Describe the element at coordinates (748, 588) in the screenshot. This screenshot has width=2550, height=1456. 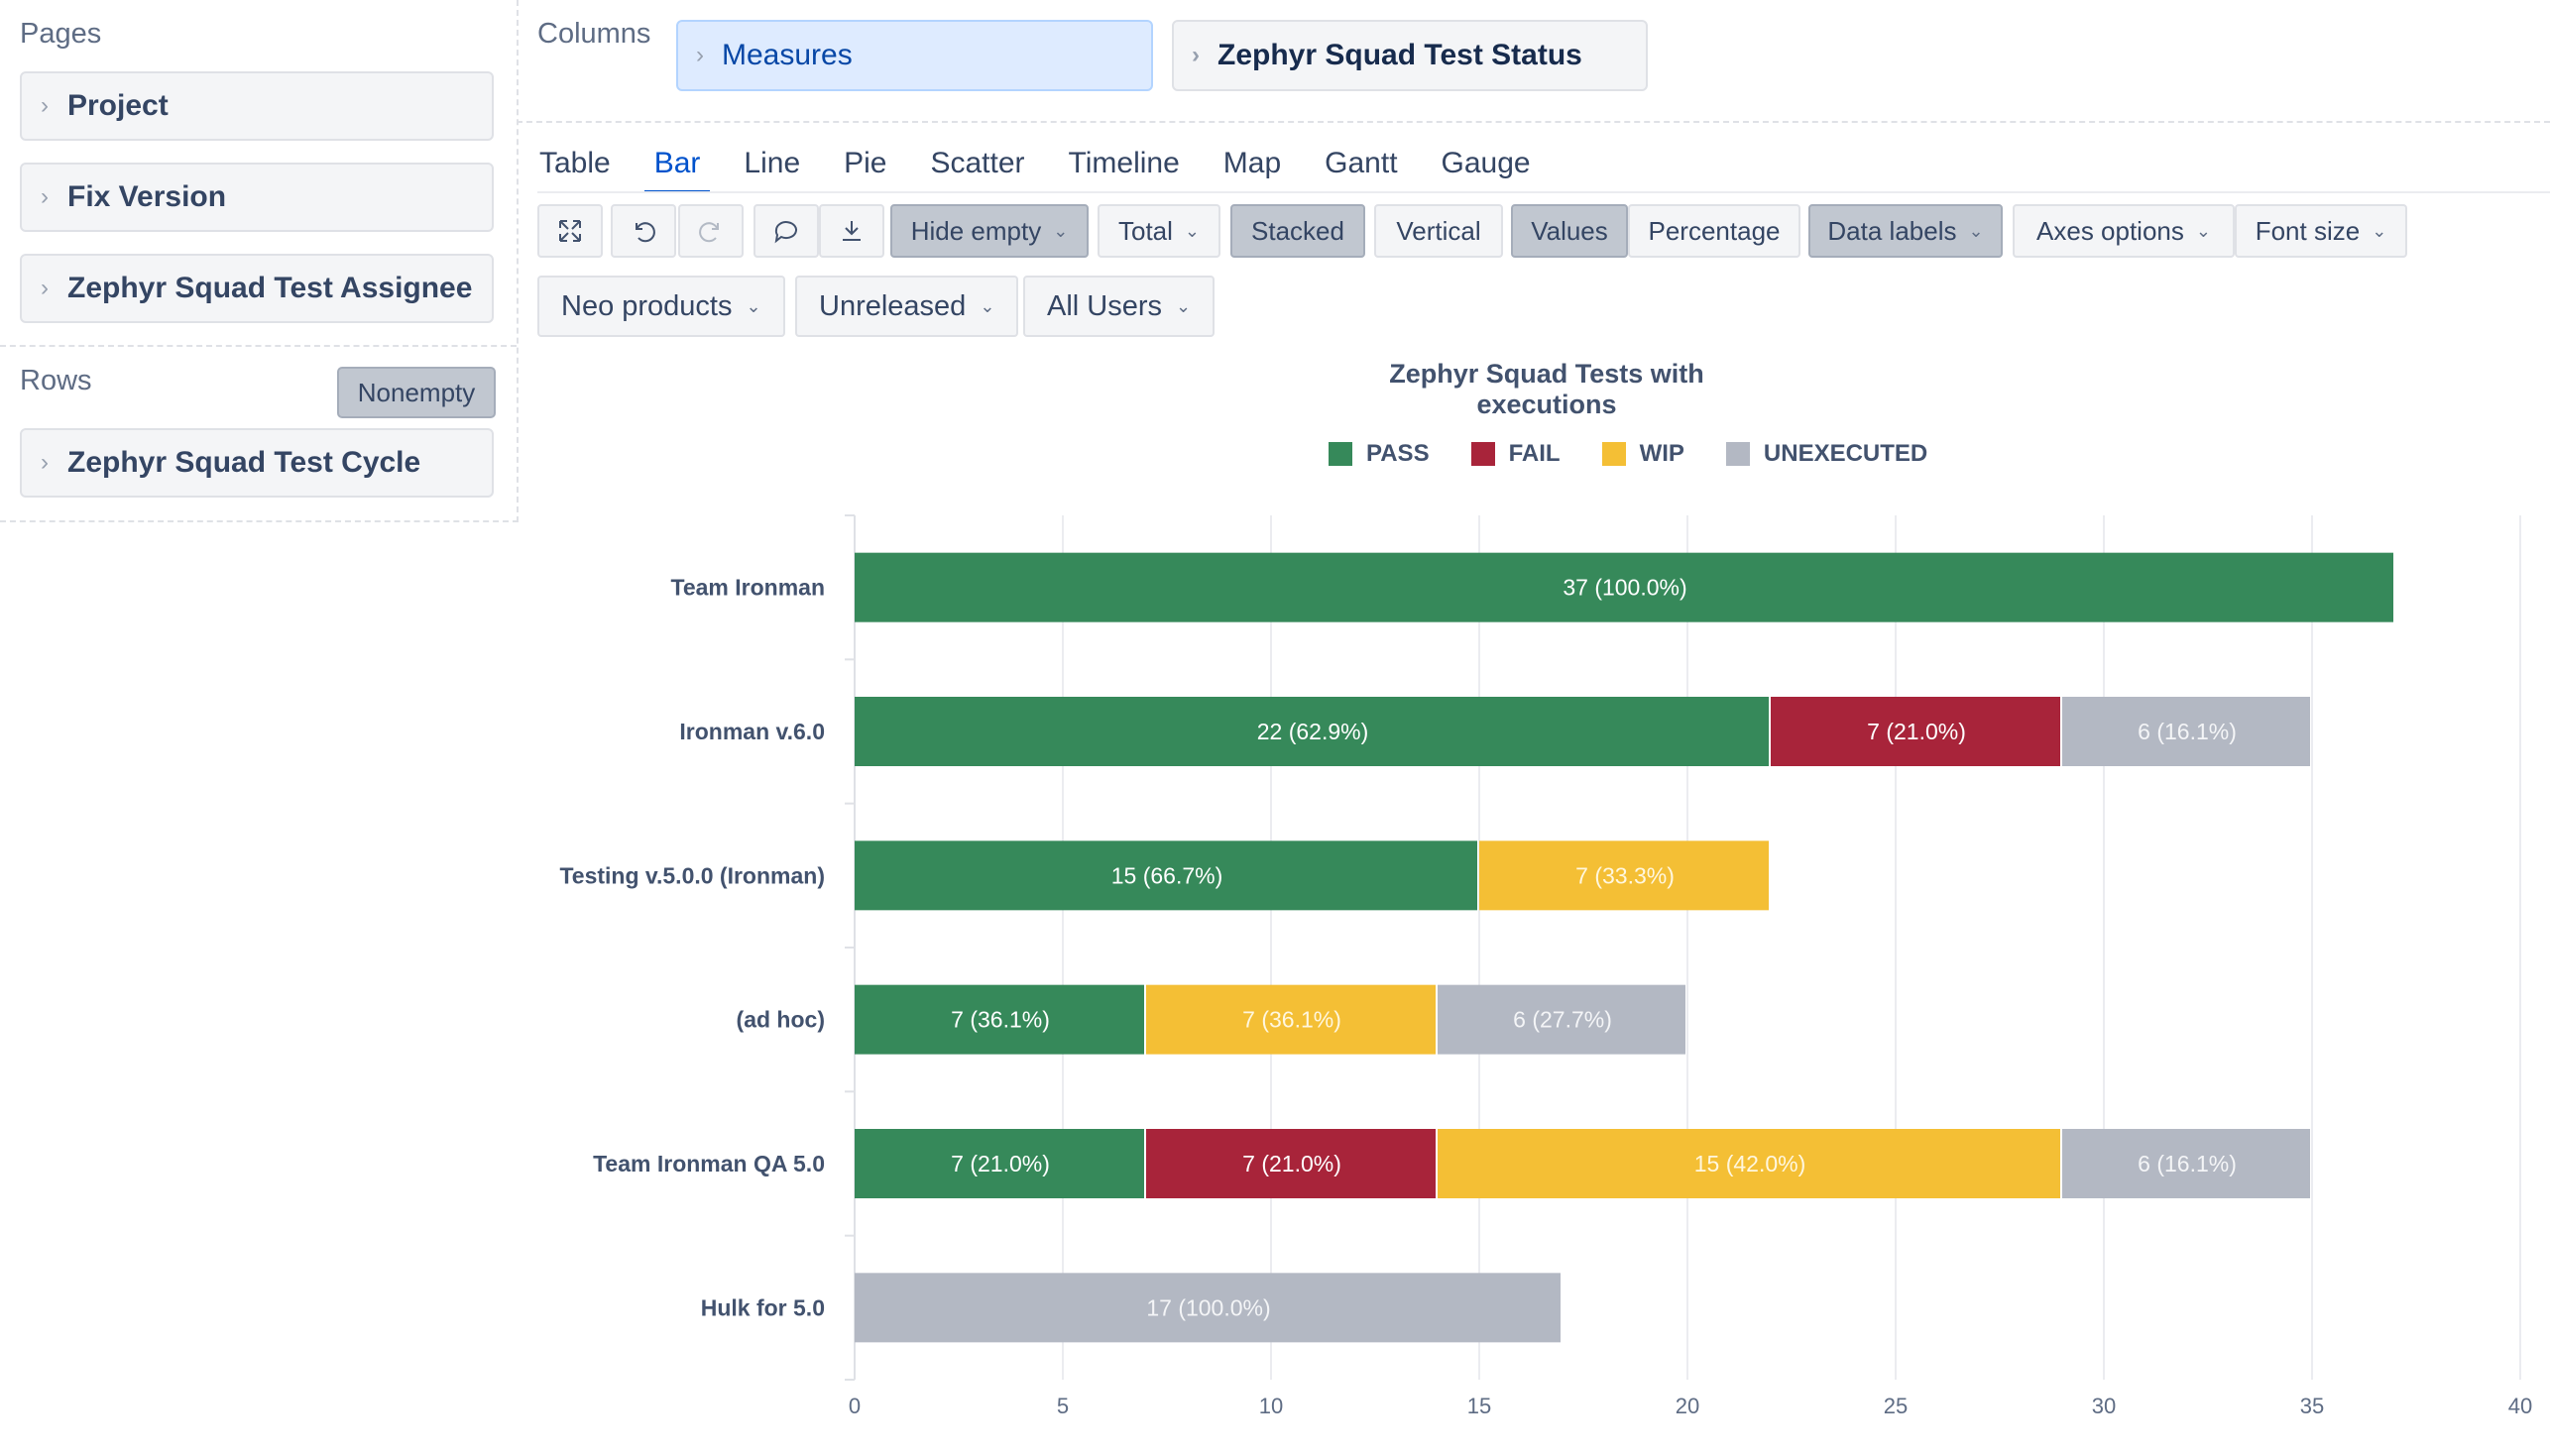
I see `y-category-label: Team Ironman` at that location.